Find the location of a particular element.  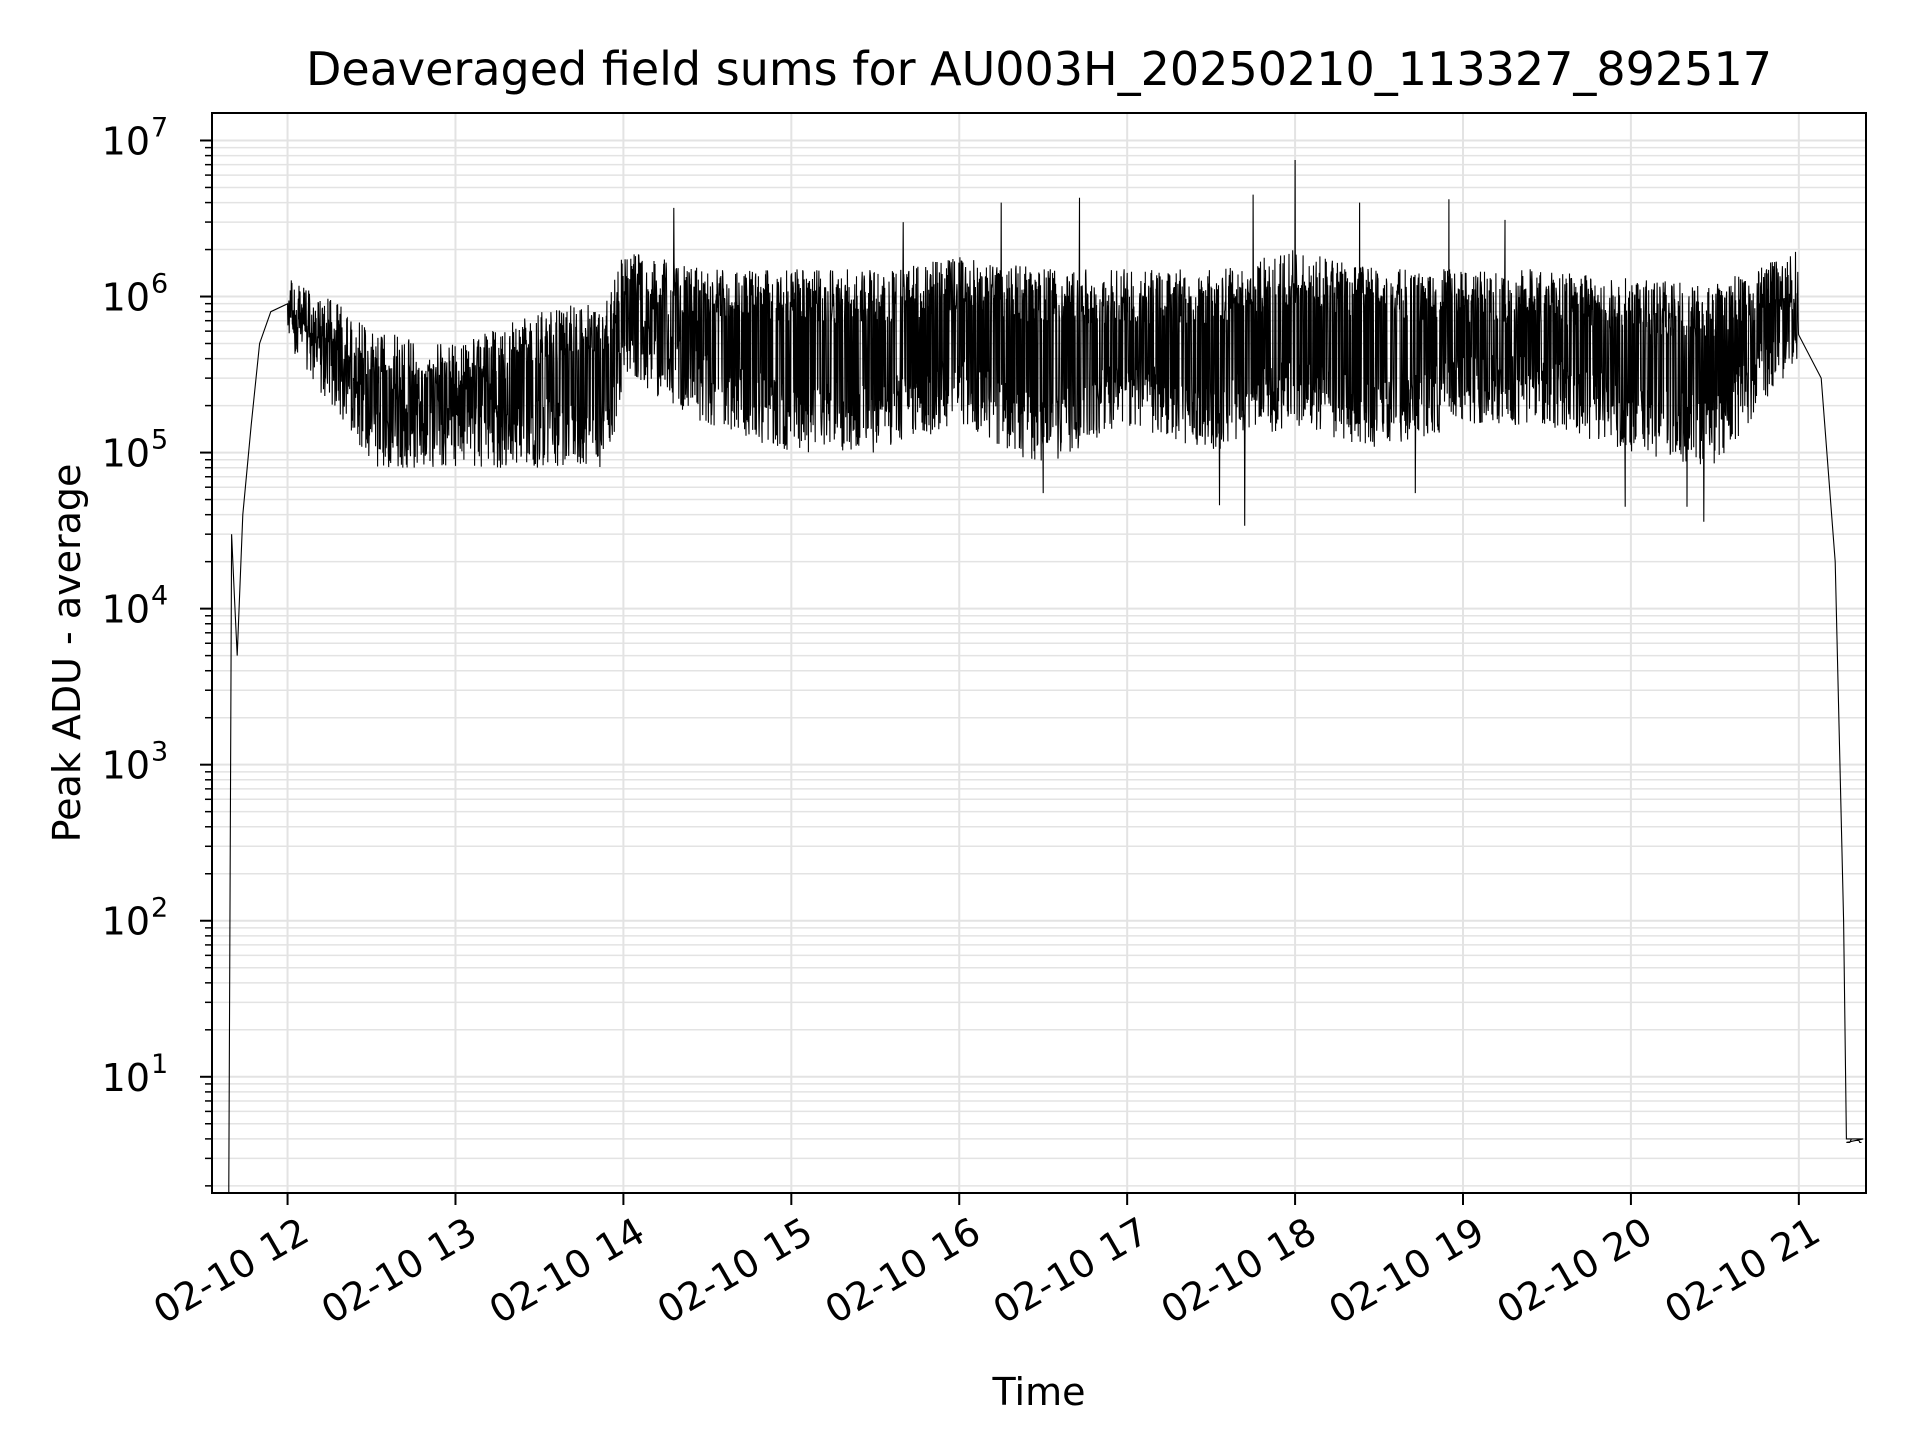

y-tick-label-exponent: 6 is located at coordinates (159, 284).